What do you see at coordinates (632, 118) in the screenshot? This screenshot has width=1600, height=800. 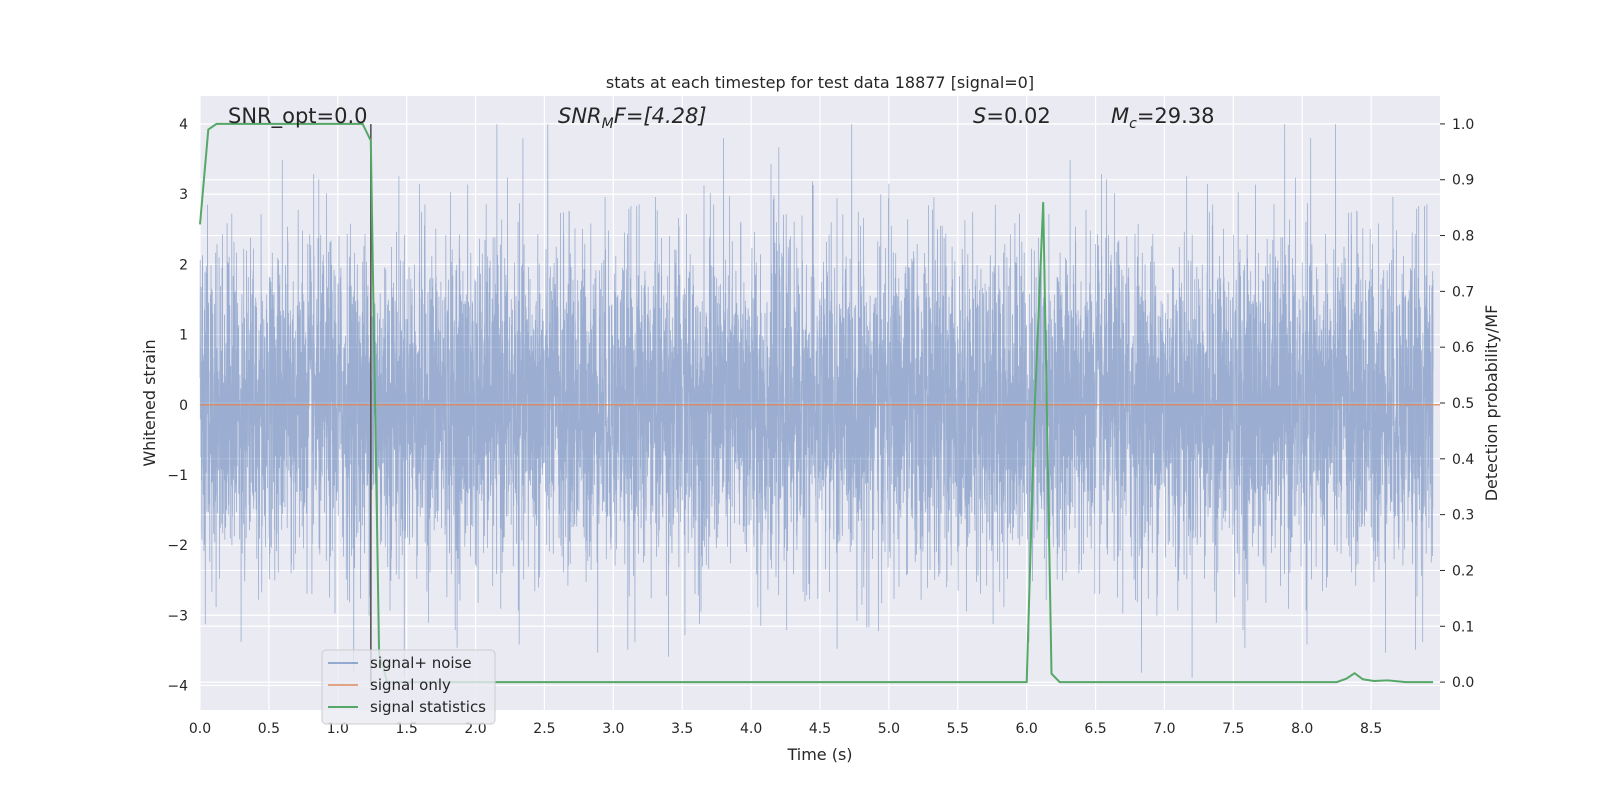 I see `annotation-snr-mf: SNRMF=[4.28]` at bounding box center [632, 118].